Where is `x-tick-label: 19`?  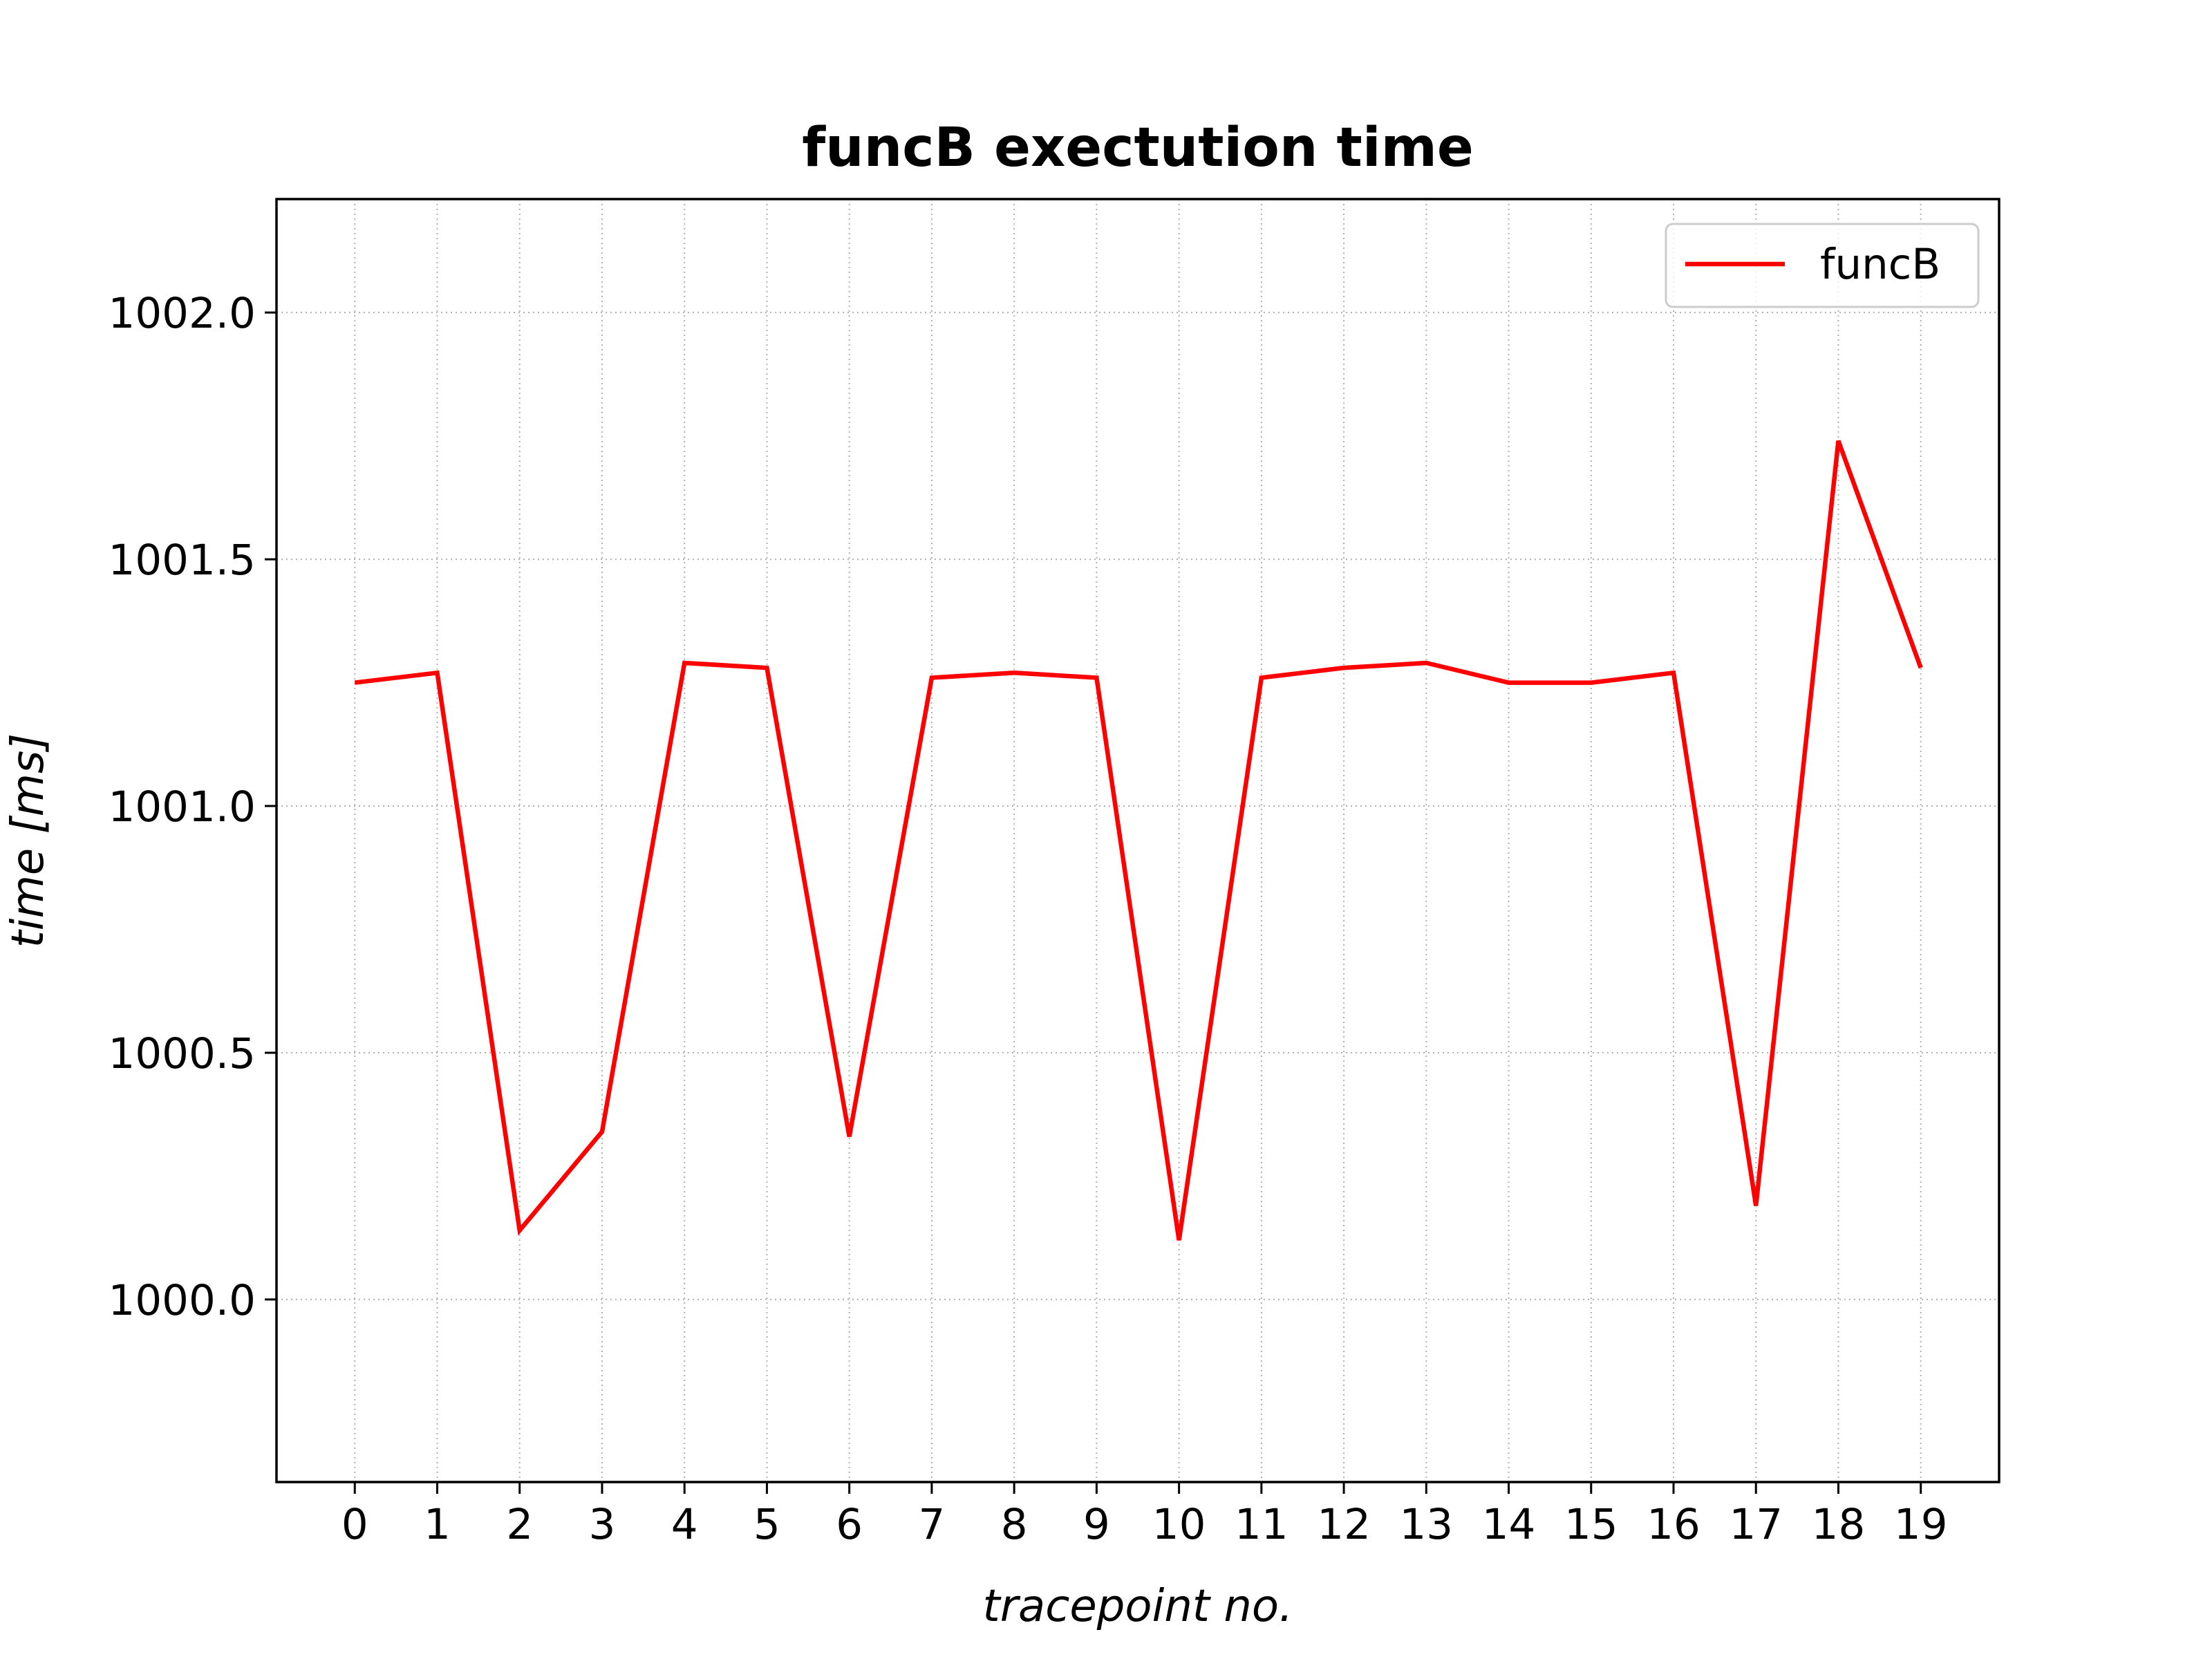 x-tick-label: 19 is located at coordinates (1921, 1525).